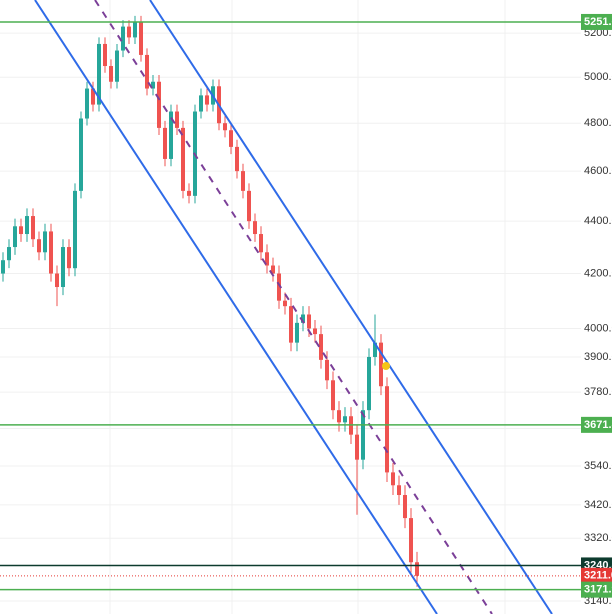 This screenshot has width=612, height=614. I want to click on y-tick-label: 5200.0, so click(598, 33).